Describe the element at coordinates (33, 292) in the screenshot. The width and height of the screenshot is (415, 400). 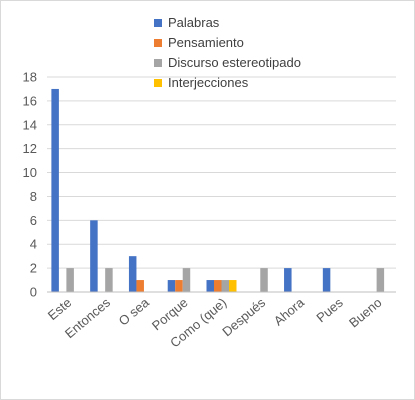
I see `y-tick-label: 0` at that location.